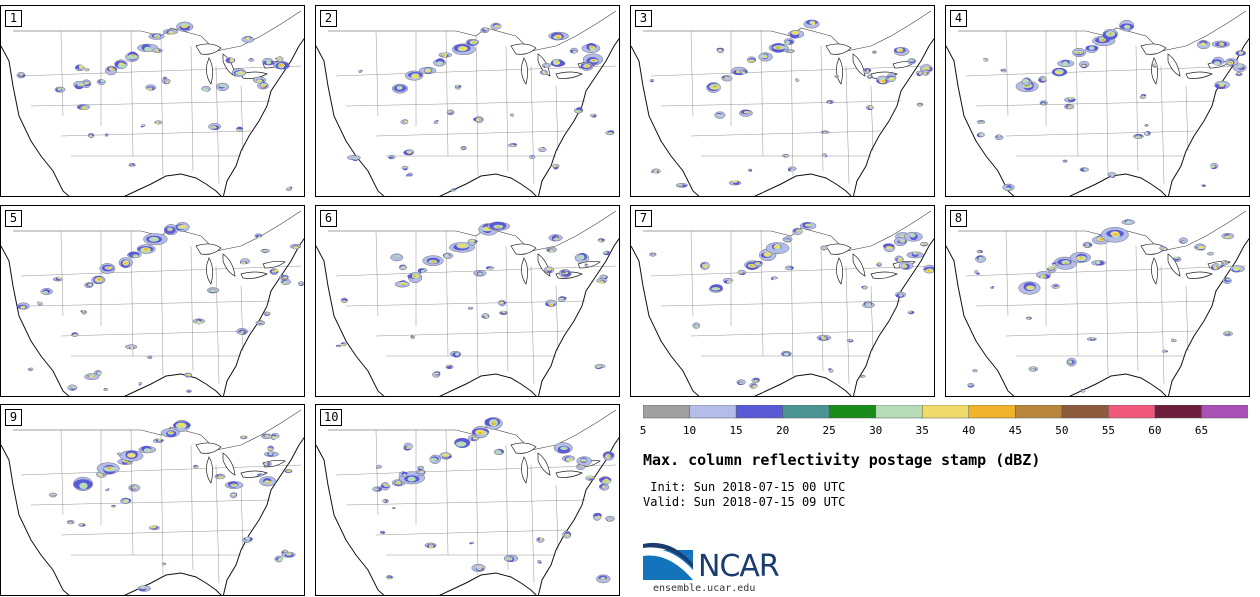 The width and height of the screenshot is (1260, 597). I want to click on panel-label: 10, so click(331, 417).